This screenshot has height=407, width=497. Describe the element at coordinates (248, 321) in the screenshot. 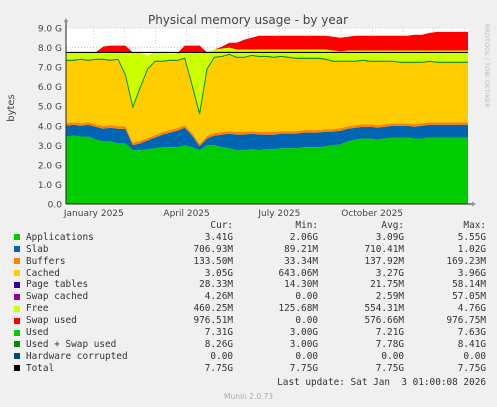

I see `legend-row: Swap used 976.51M 0.00 576.66M 976.75M` at that location.